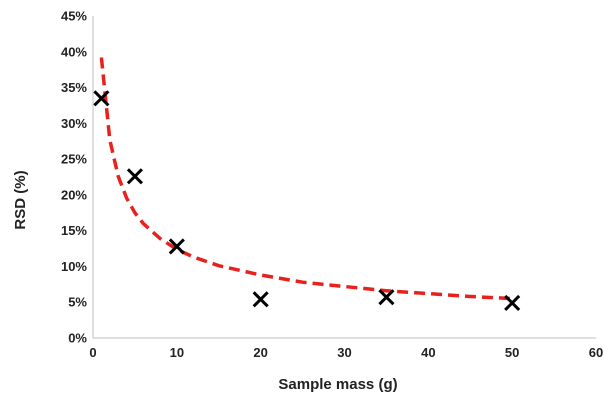  I want to click on x-tick-label: 30, so click(344, 352).